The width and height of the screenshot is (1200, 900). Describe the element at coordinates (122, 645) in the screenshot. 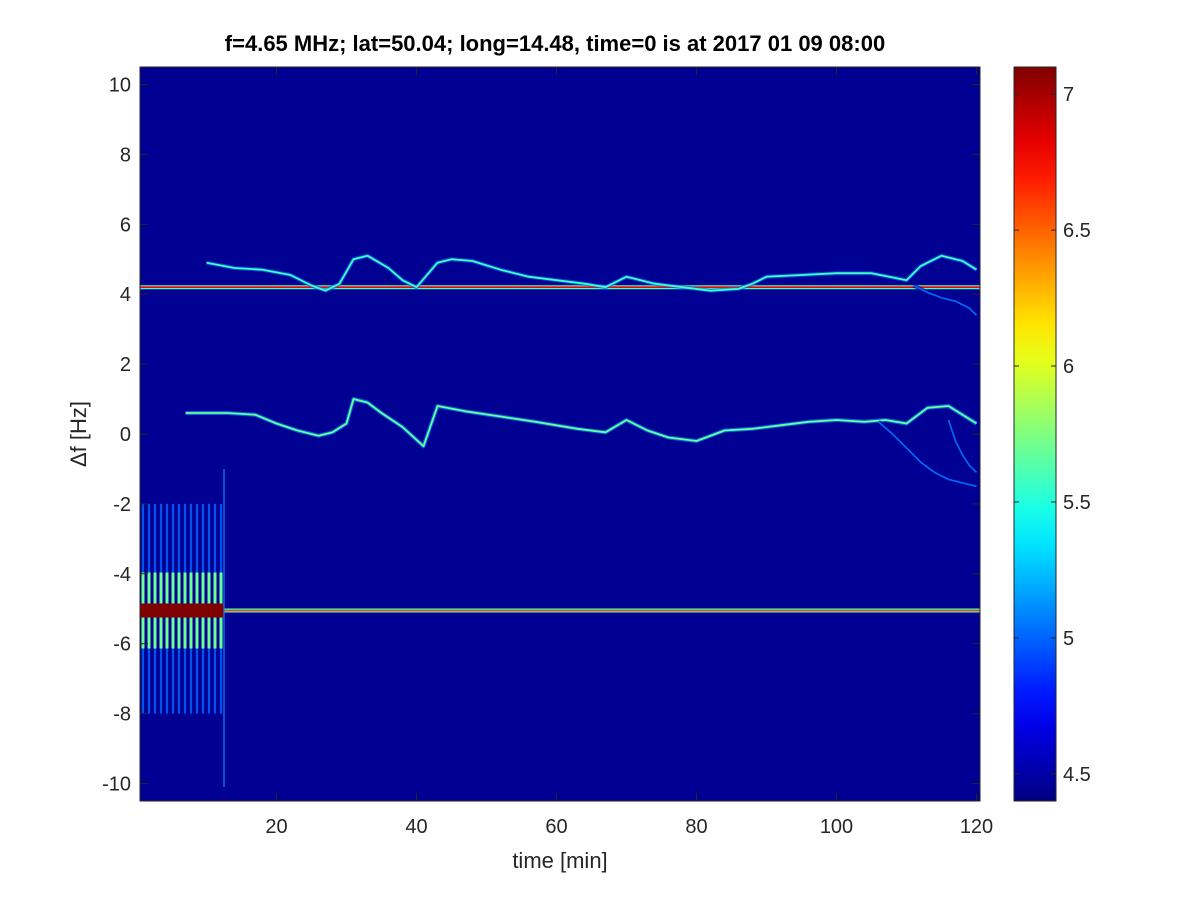

I see `y-tick-label: -6` at that location.